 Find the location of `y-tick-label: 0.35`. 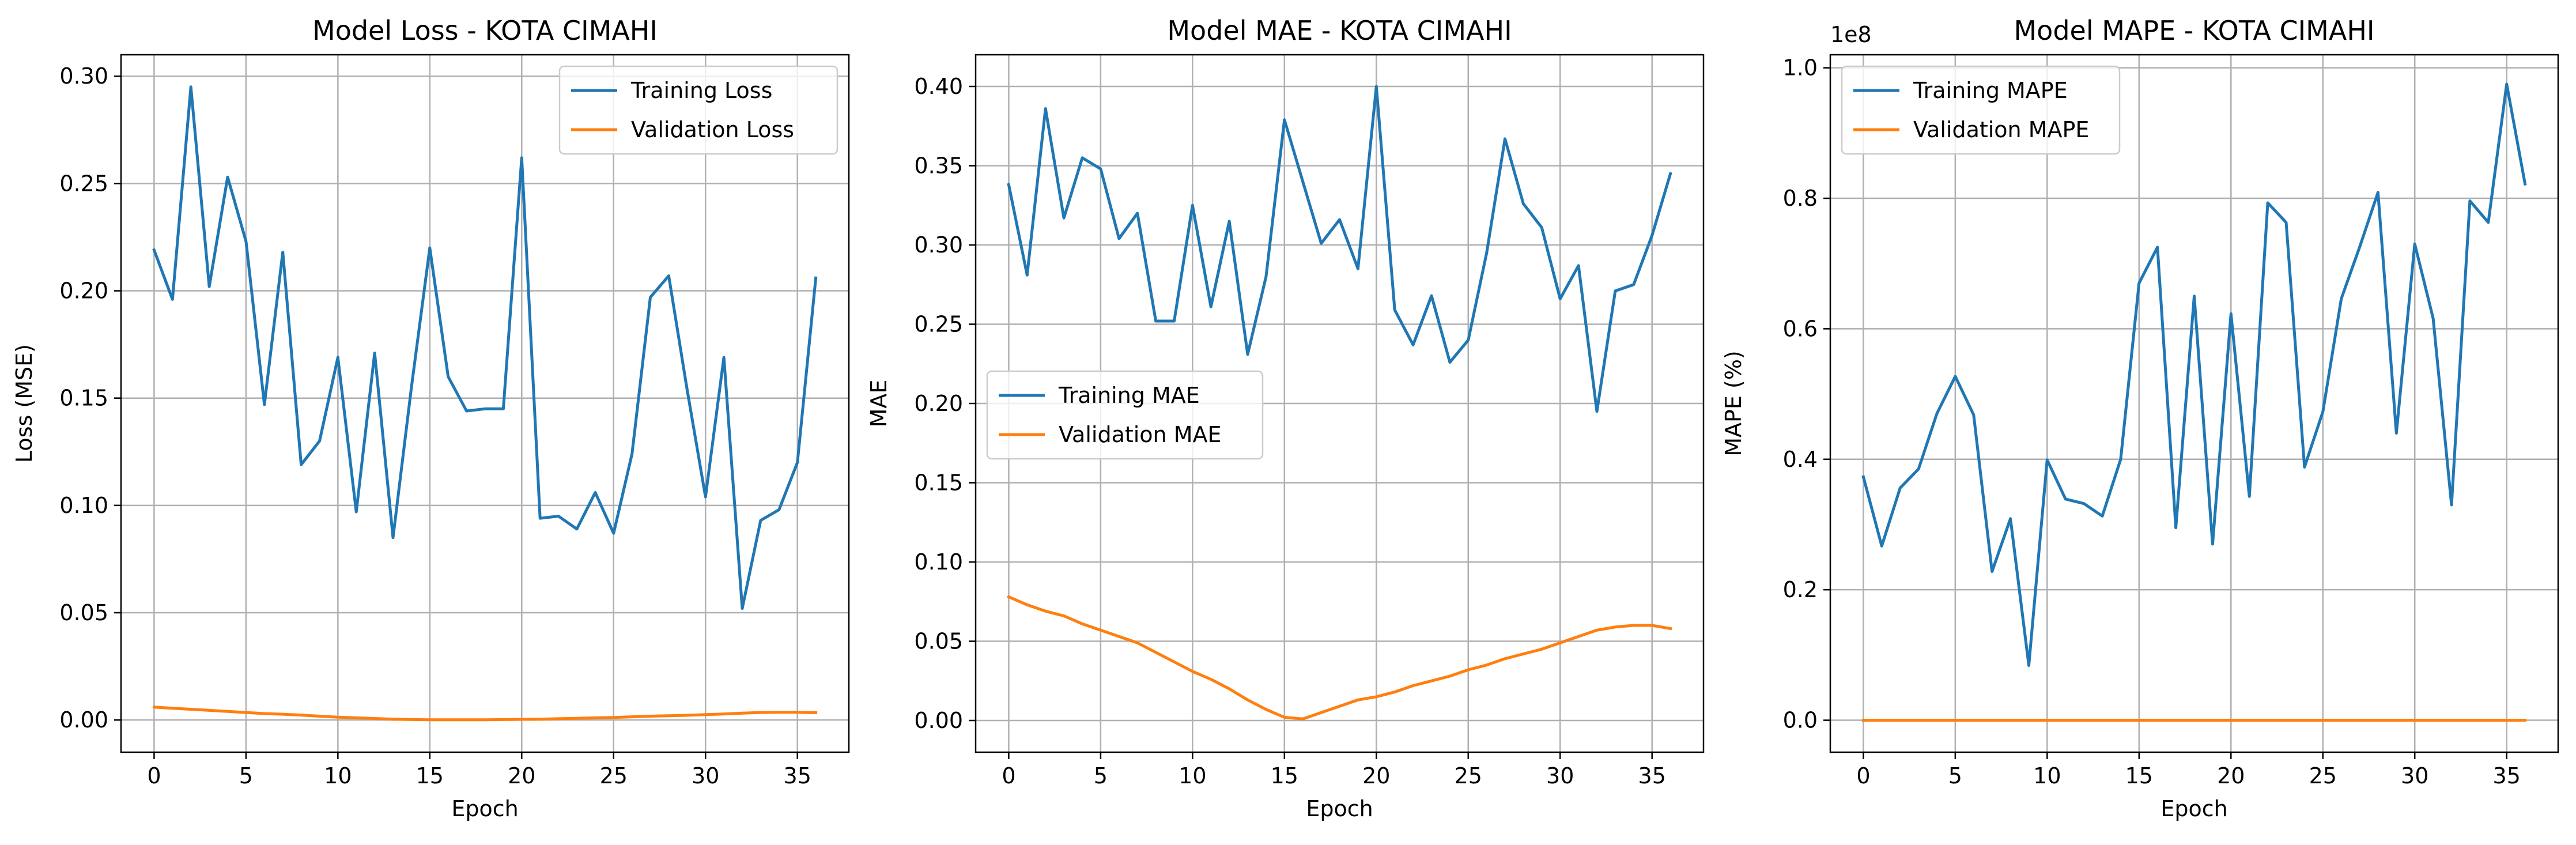

y-tick-label: 0.35 is located at coordinates (938, 166).